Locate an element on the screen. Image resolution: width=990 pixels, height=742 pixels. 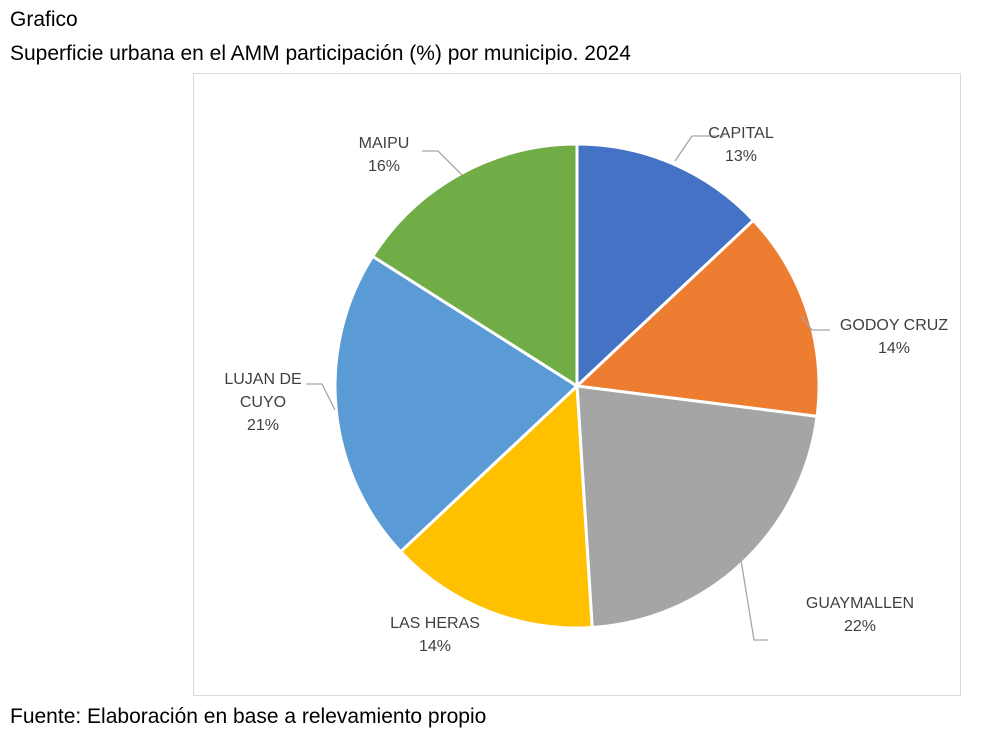
slice-name: LUJAN DE is located at coordinates (262, 379).